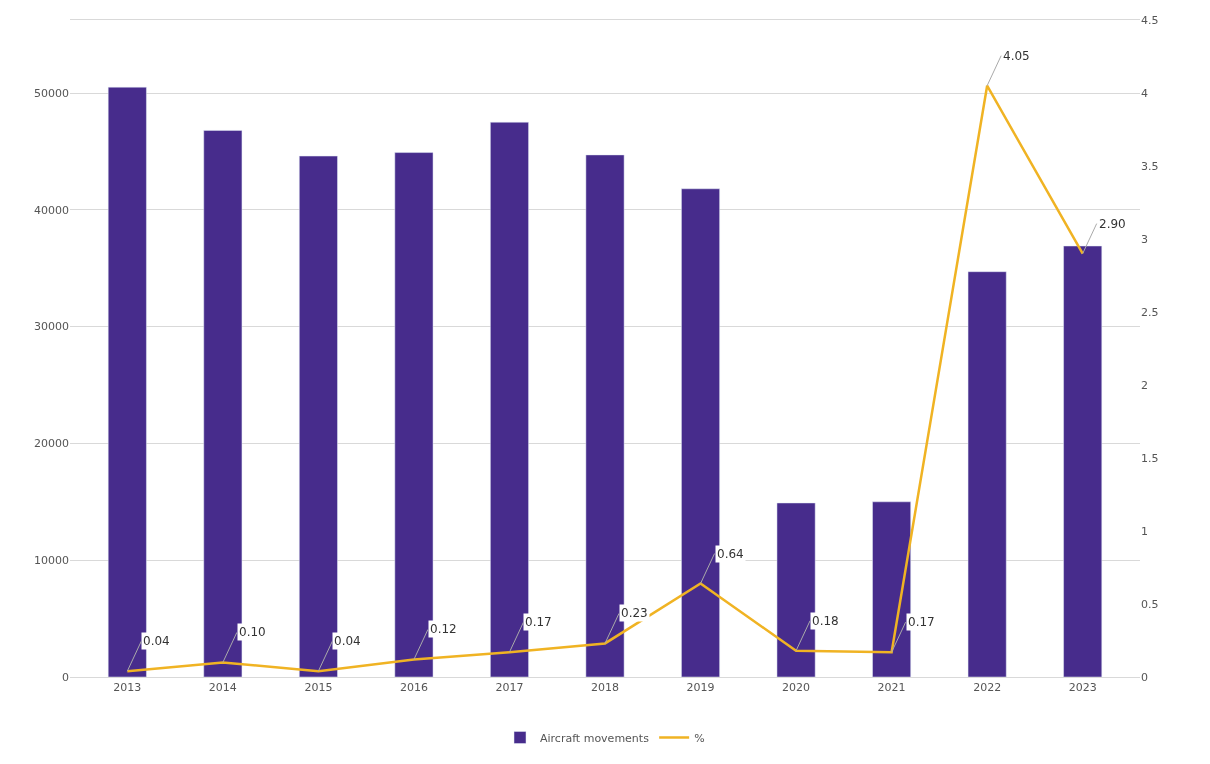 This screenshot has width=1210, height=764. Describe the element at coordinates (222, 688) in the screenshot. I see `x-tick-label: 2014` at that location.